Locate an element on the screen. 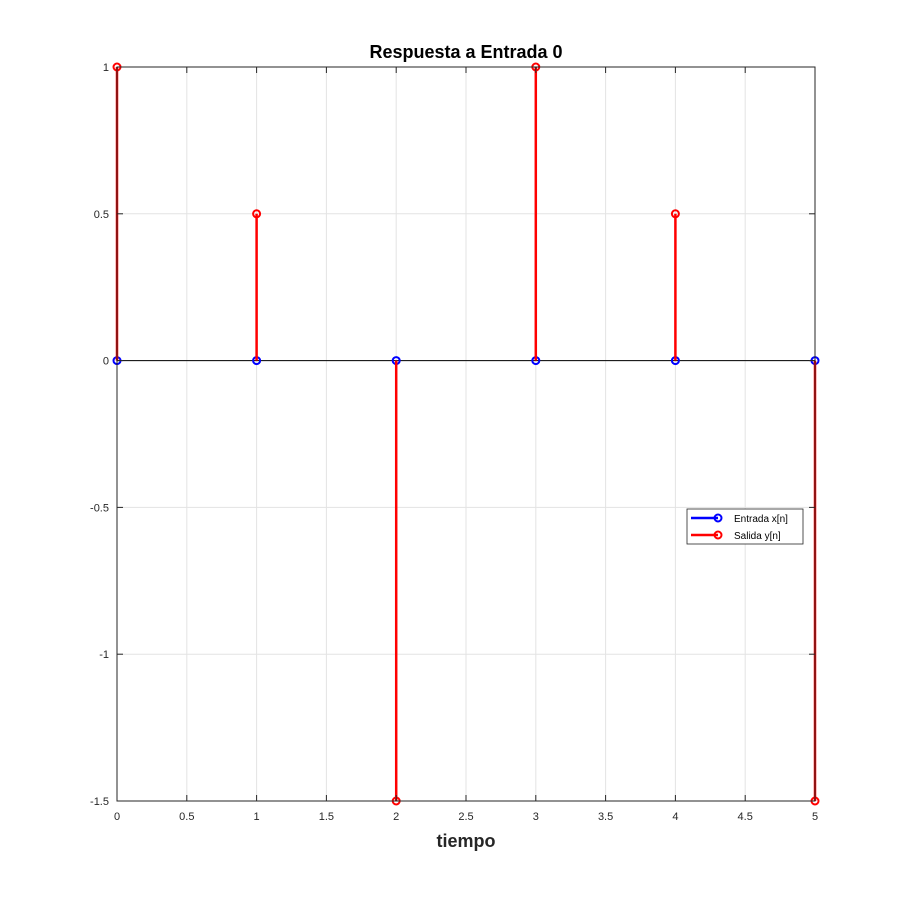 The height and width of the screenshot is (900, 900). x-tick-label: 1 is located at coordinates (257, 817).